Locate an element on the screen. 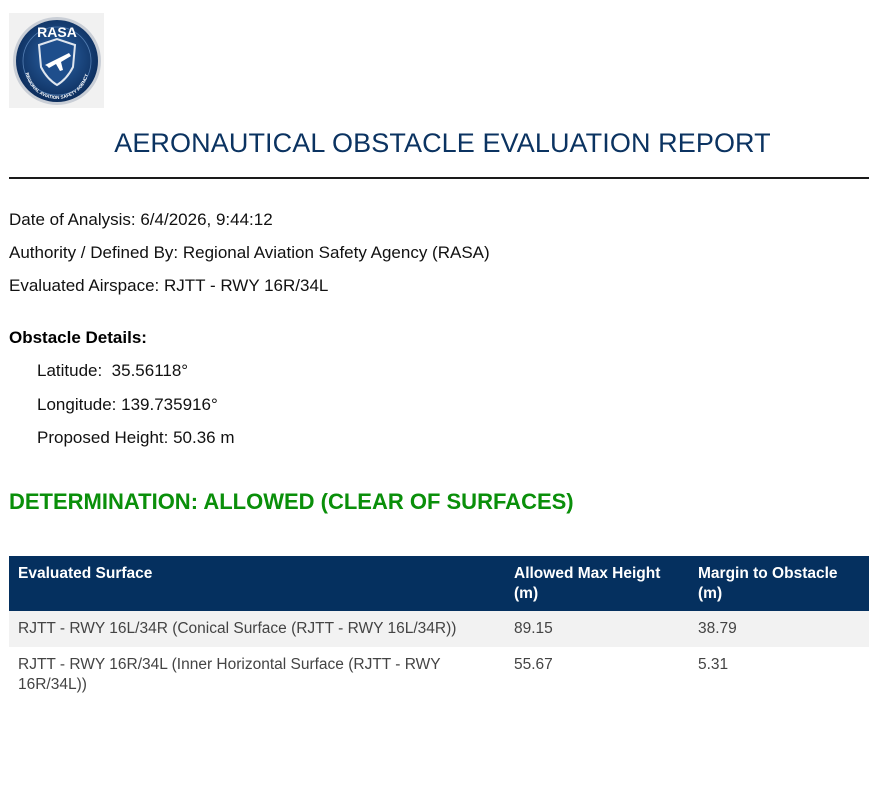 This screenshot has width=885, height=808. column-header-evaluated-surface: Evaluated Surface is located at coordinates (85, 573).